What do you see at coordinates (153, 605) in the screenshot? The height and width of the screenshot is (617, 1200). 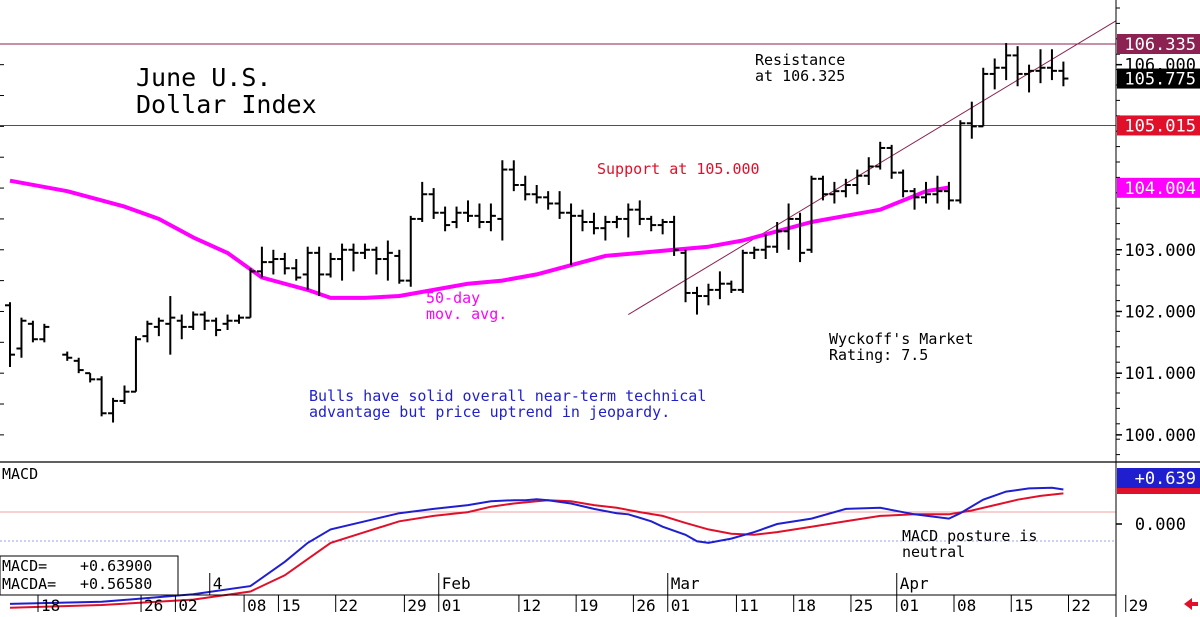 I see `date-tick-label: 26` at bounding box center [153, 605].